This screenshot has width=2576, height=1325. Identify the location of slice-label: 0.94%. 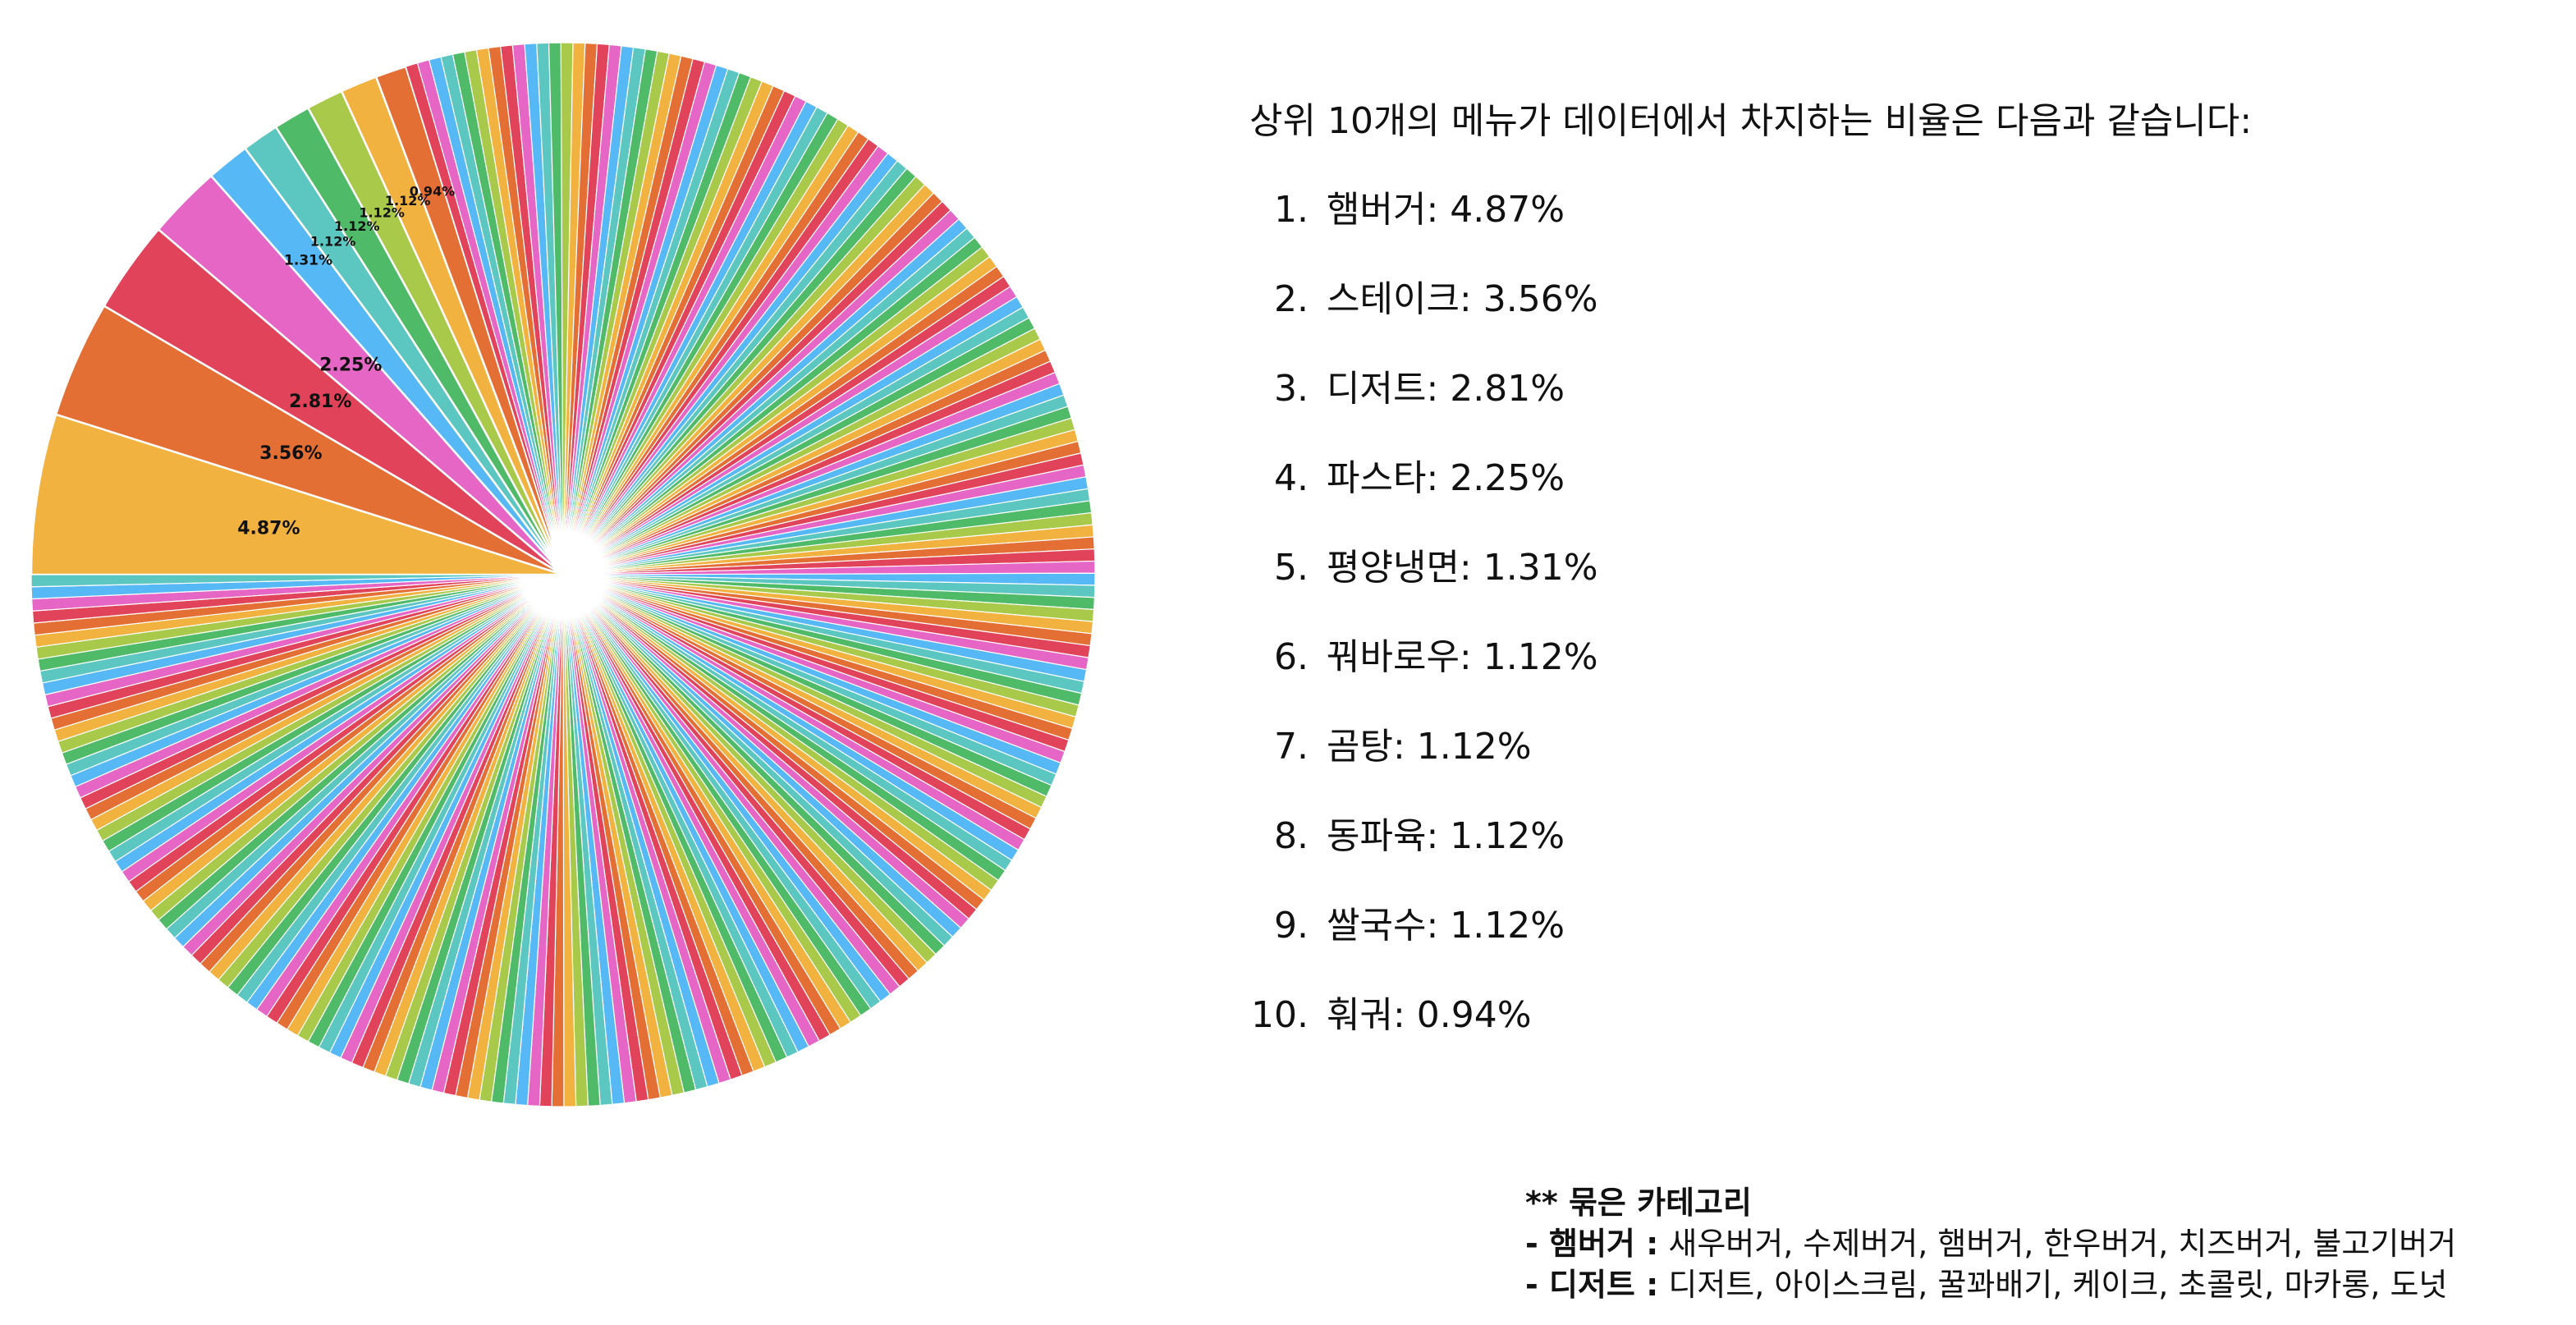
(433, 191).